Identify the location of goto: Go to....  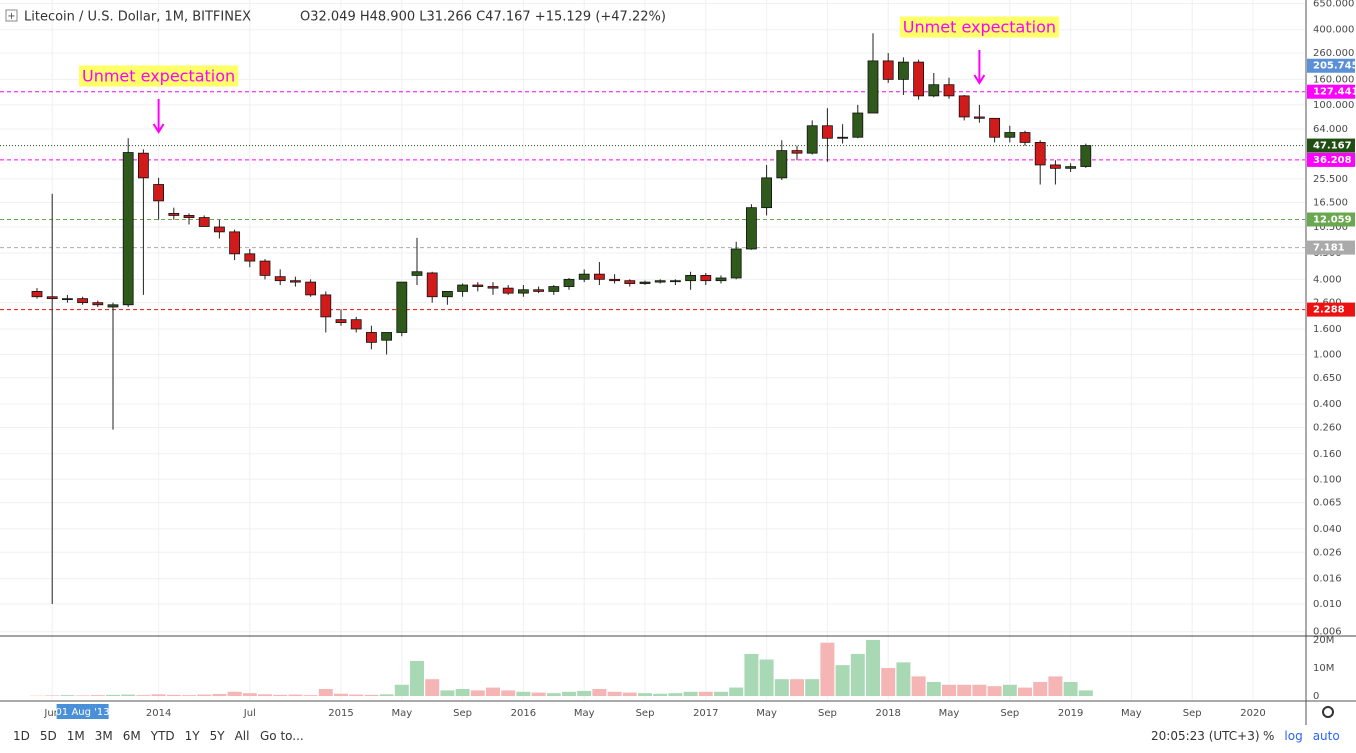
(282, 739).